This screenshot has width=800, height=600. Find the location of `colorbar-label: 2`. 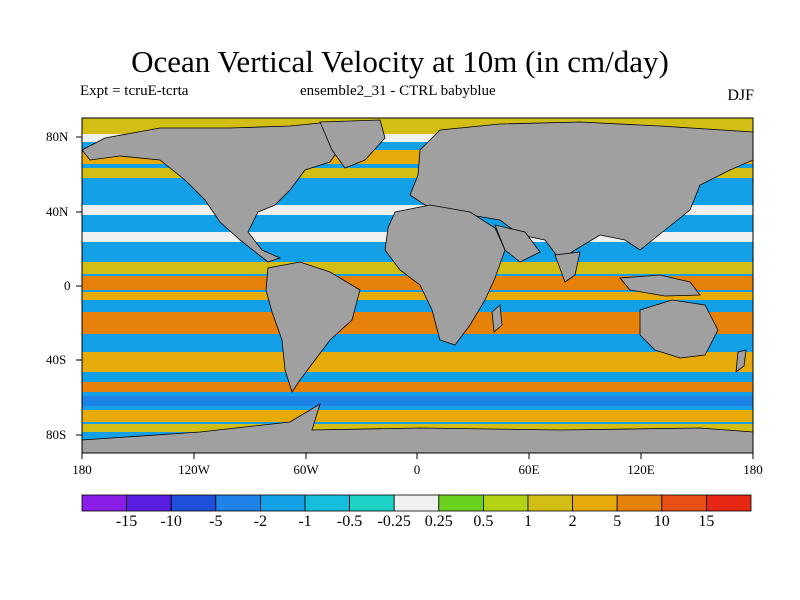

colorbar-label: 2 is located at coordinates (572, 521).